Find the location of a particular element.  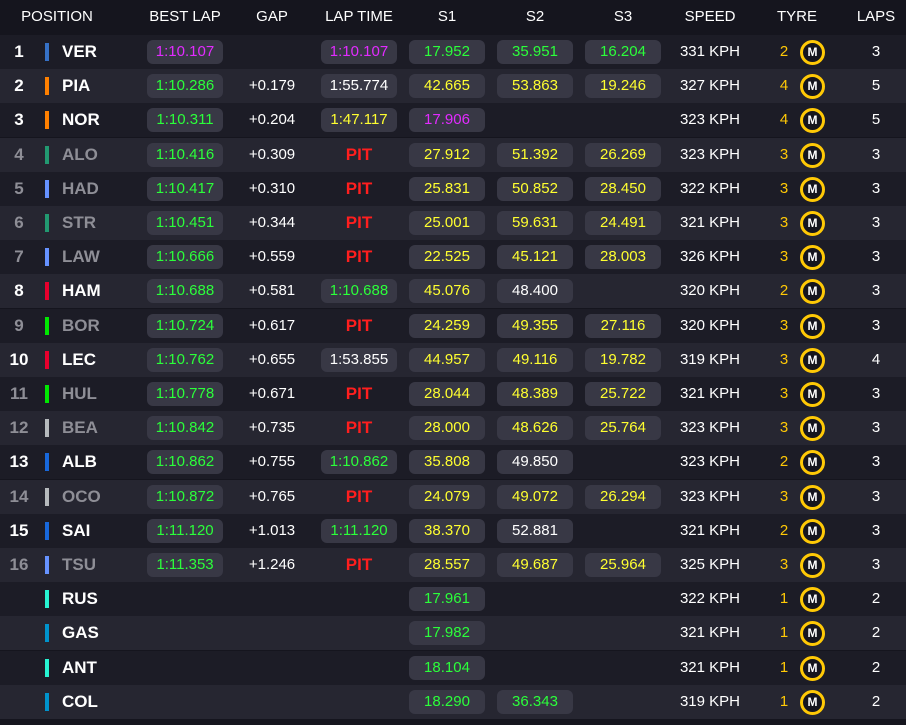

best-lap-time: 1:10.311 is located at coordinates (185, 120).